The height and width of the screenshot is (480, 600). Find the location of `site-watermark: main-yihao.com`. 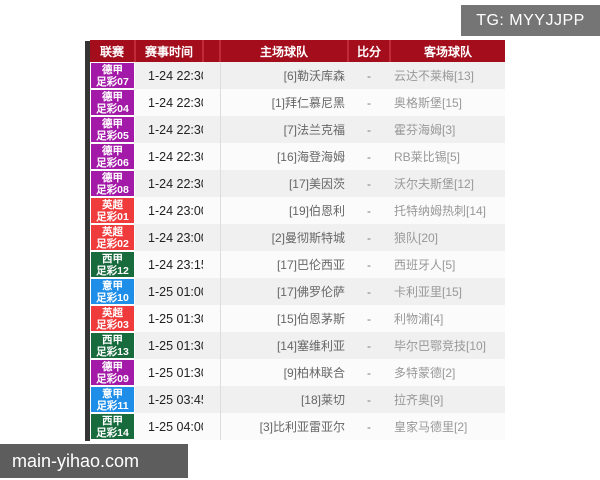

site-watermark: main-yihao.com is located at coordinates (94, 461).